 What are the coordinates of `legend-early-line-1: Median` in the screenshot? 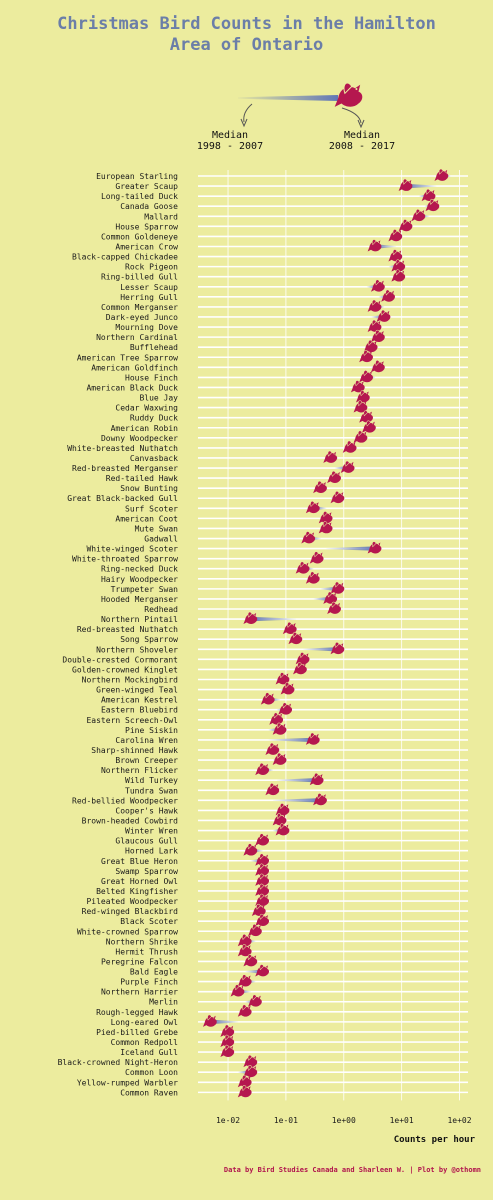 It's located at (230, 135).